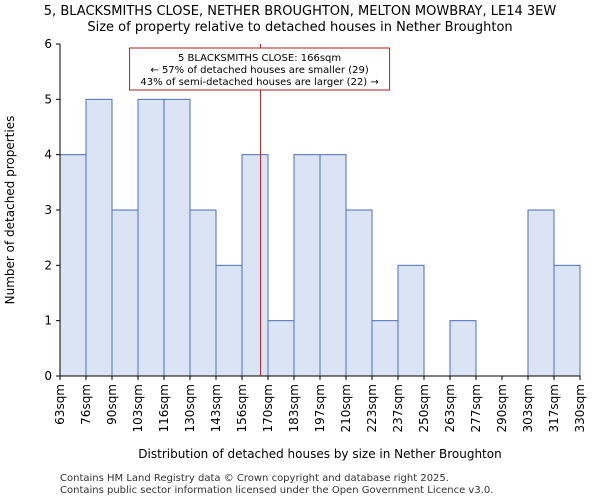 Image resolution: width=600 pixels, height=500 pixels. Describe the element at coordinates (177, 237) in the screenshot. I see `bar-116sqm` at that location.